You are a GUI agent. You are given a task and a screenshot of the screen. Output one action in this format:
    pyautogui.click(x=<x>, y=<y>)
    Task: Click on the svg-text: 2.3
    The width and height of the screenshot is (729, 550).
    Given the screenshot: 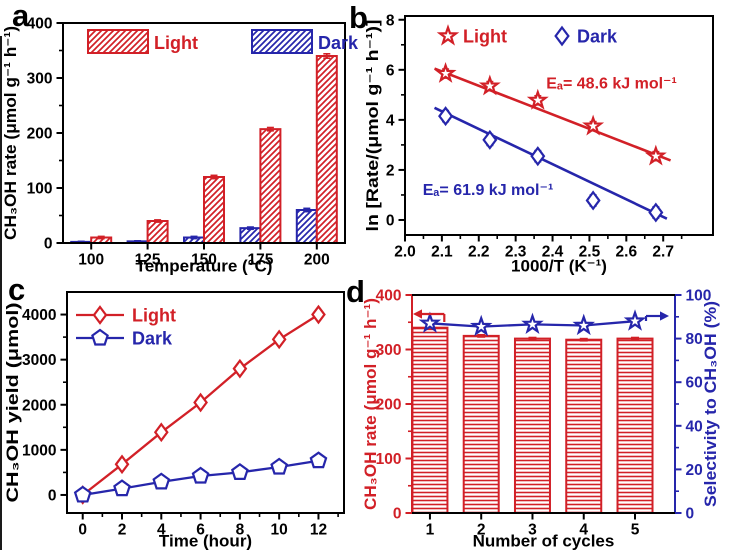 What is the action you would take?
    pyautogui.click(x=516, y=252)
    